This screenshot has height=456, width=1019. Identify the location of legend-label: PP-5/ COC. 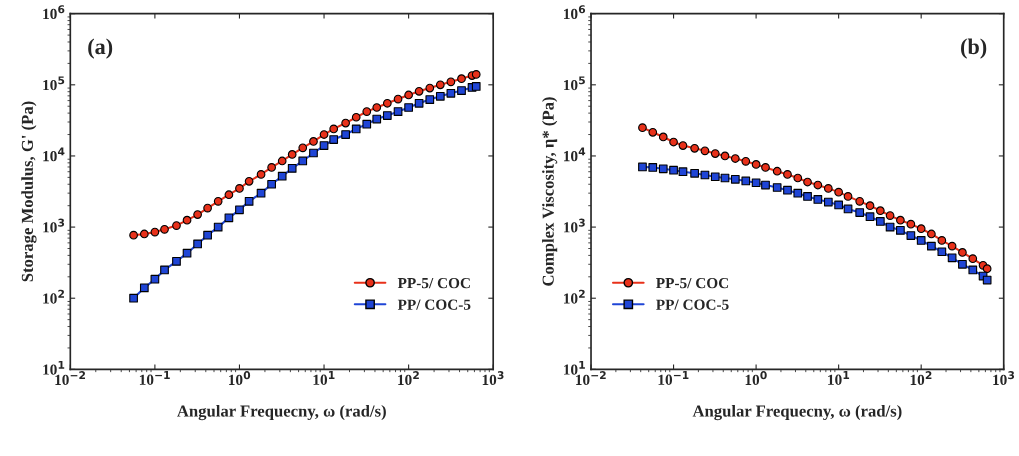
(692, 283).